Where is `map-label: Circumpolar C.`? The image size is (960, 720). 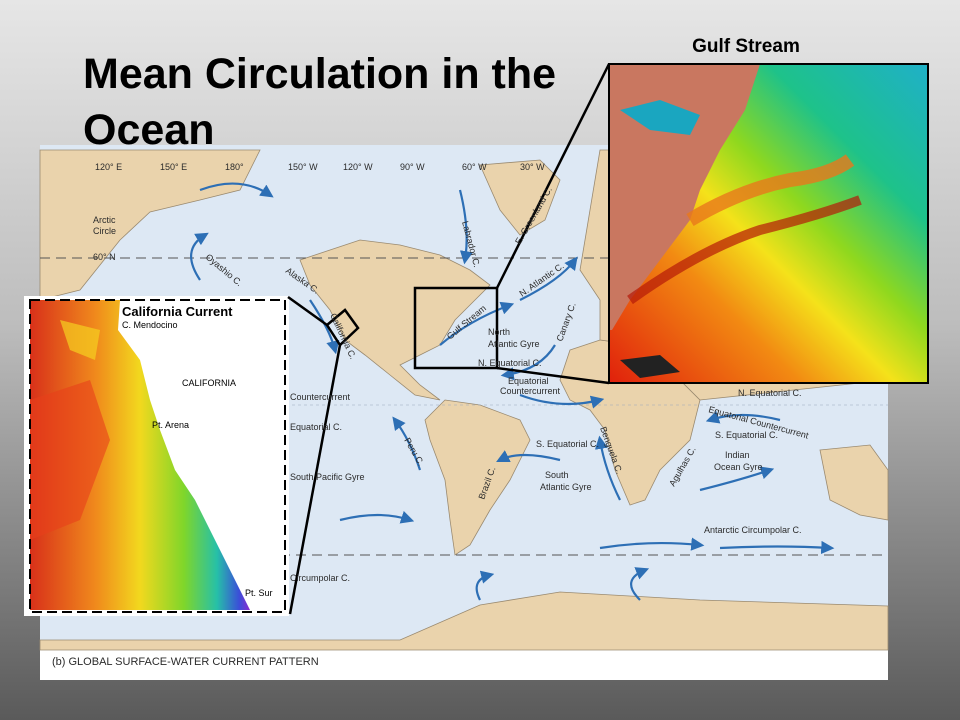
map-label: Circumpolar C. is located at coordinates (320, 578).